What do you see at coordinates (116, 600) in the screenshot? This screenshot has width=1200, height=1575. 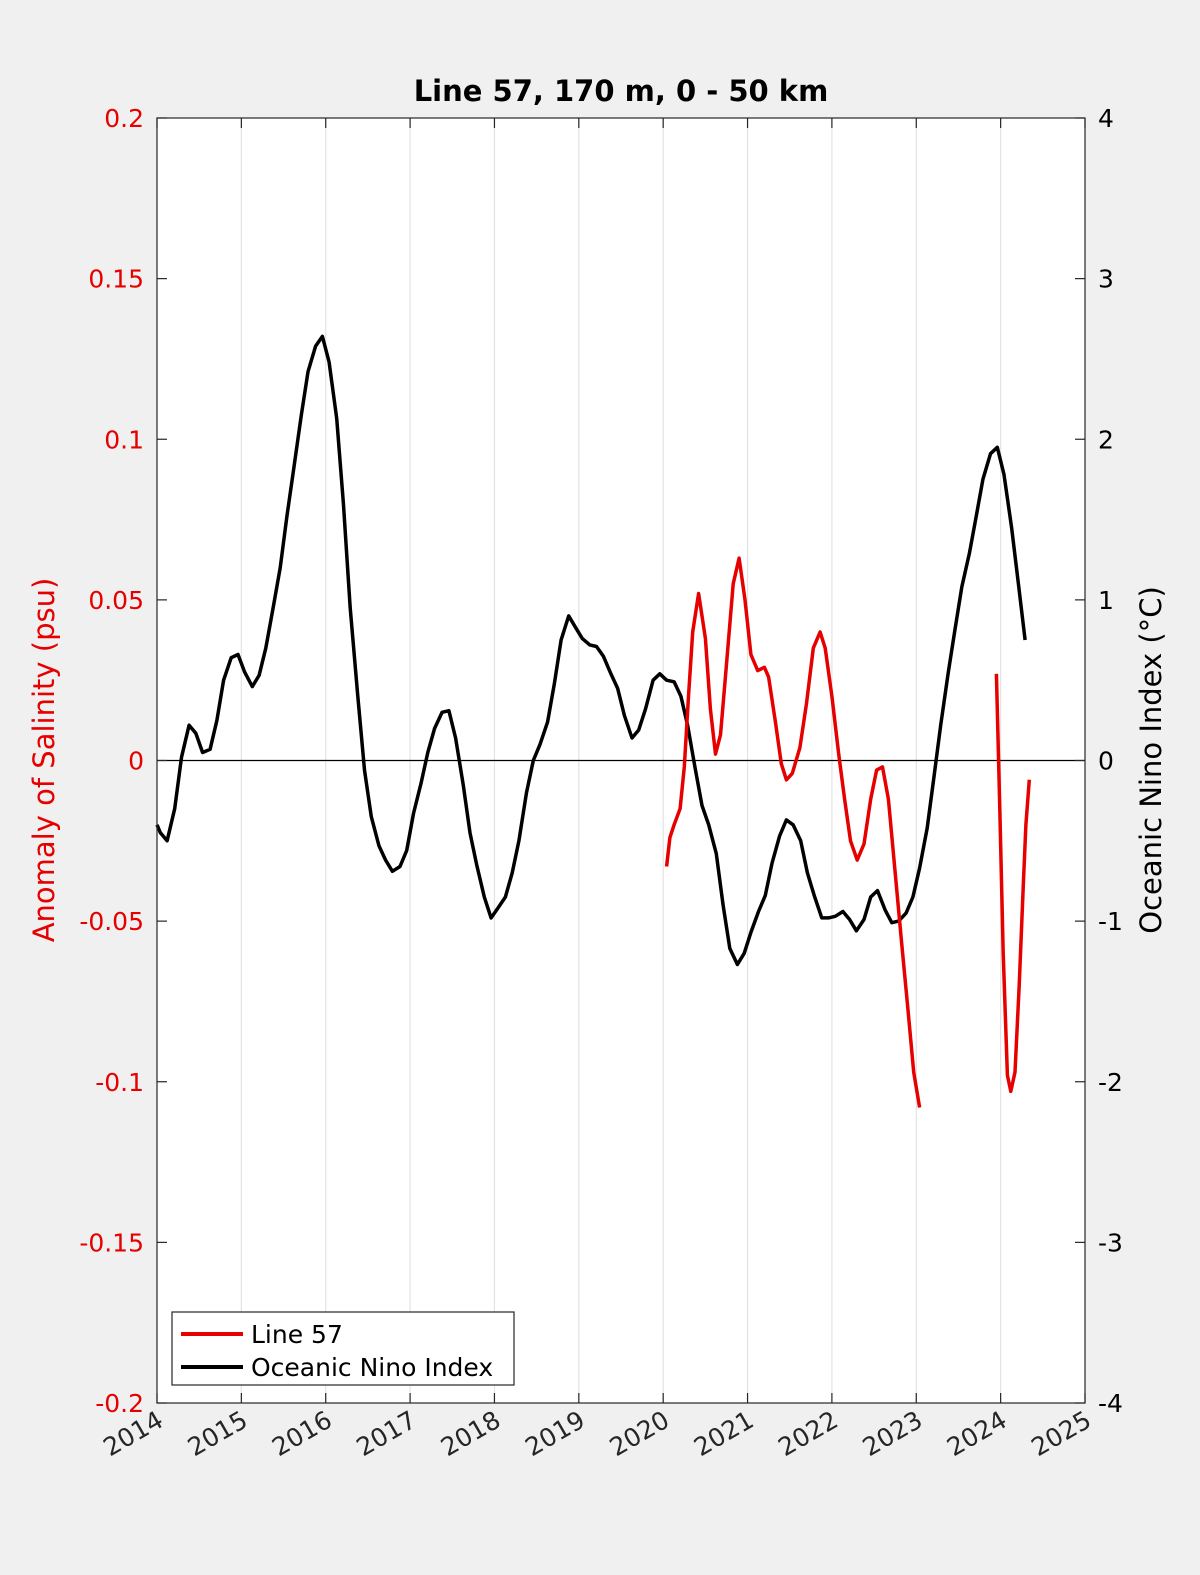 I see `left-tick-label: 0.05` at bounding box center [116, 600].